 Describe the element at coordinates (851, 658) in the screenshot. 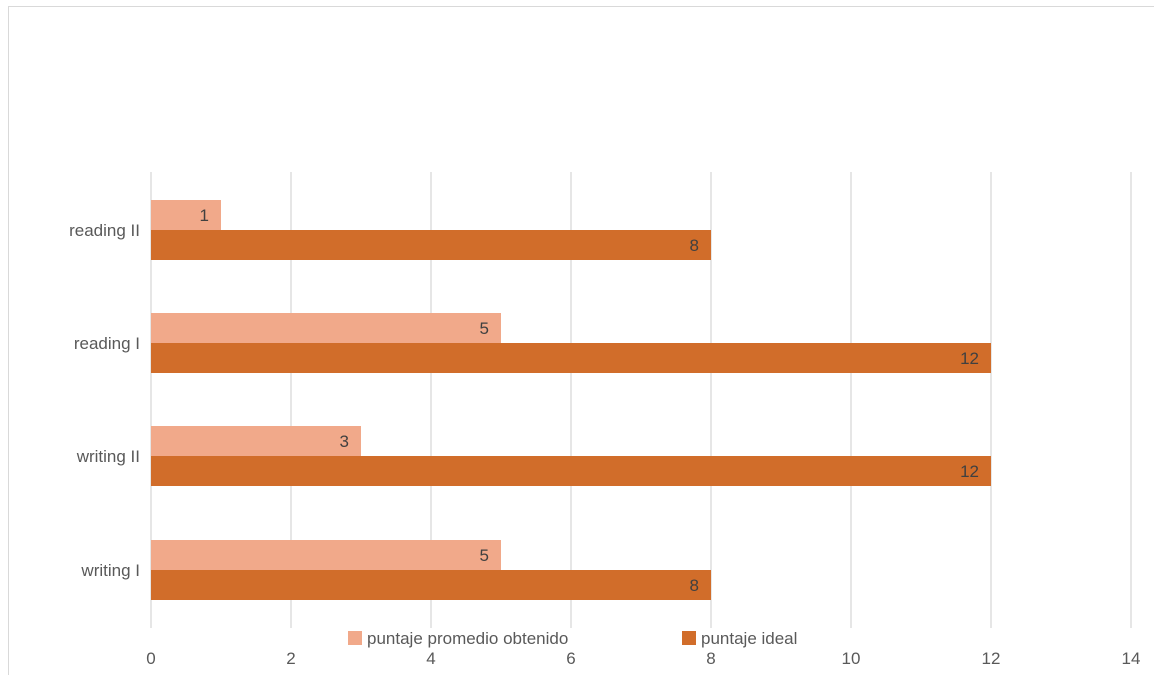

I see `x-tick-label: 10` at that location.